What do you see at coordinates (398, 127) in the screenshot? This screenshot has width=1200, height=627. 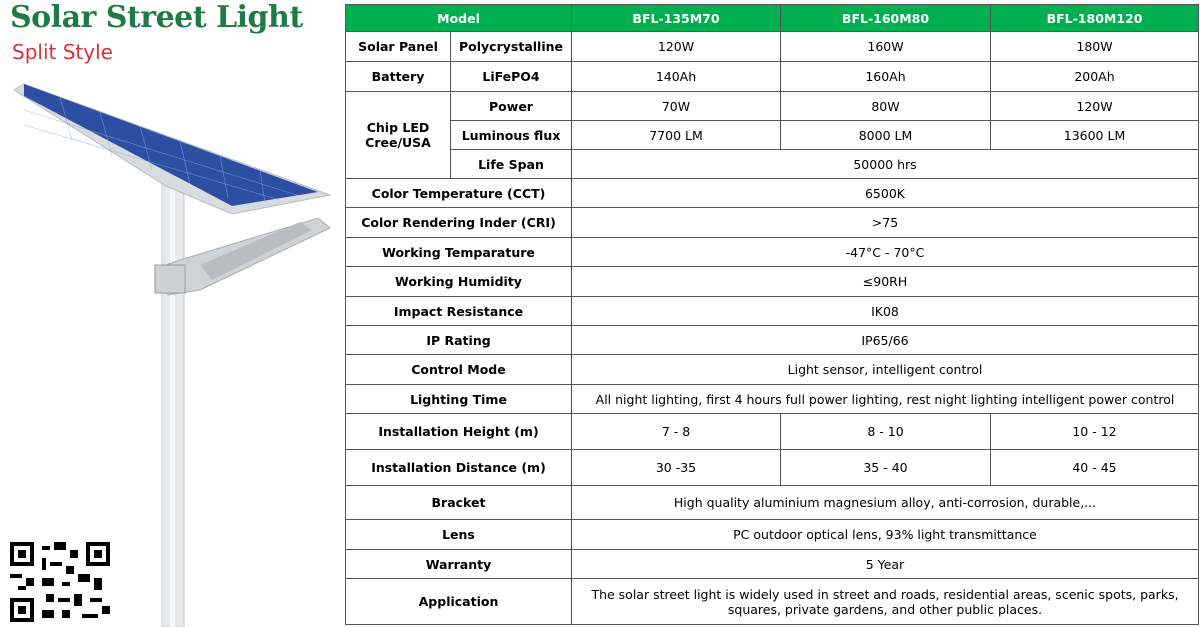 I see `chip-led-label: Chip LED` at bounding box center [398, 127].